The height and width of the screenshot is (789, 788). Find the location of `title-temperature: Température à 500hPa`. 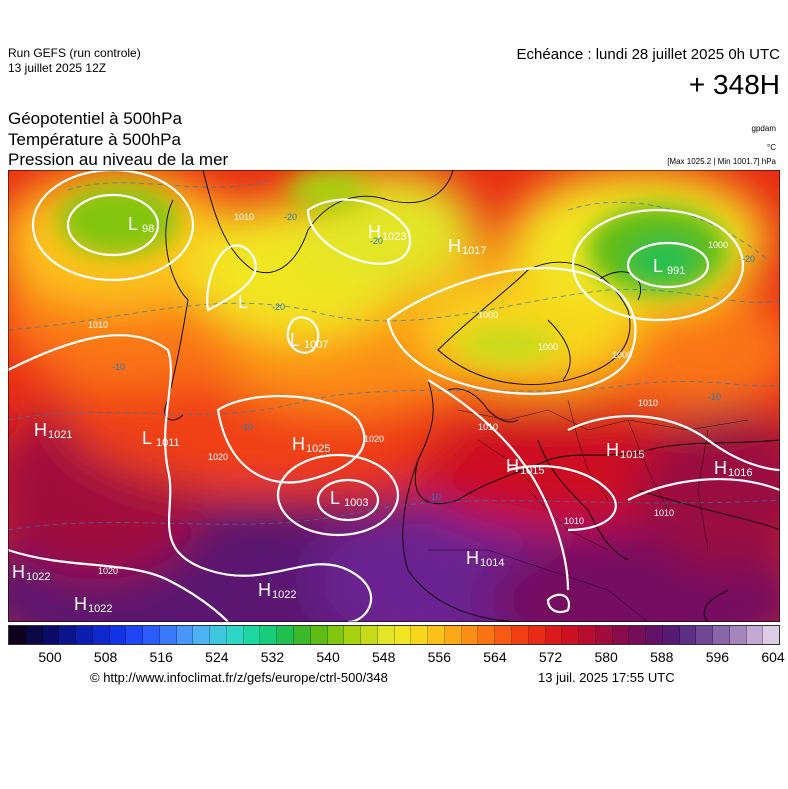

title-temperature: Température à 500hPa is located at coordinates (94, 139).